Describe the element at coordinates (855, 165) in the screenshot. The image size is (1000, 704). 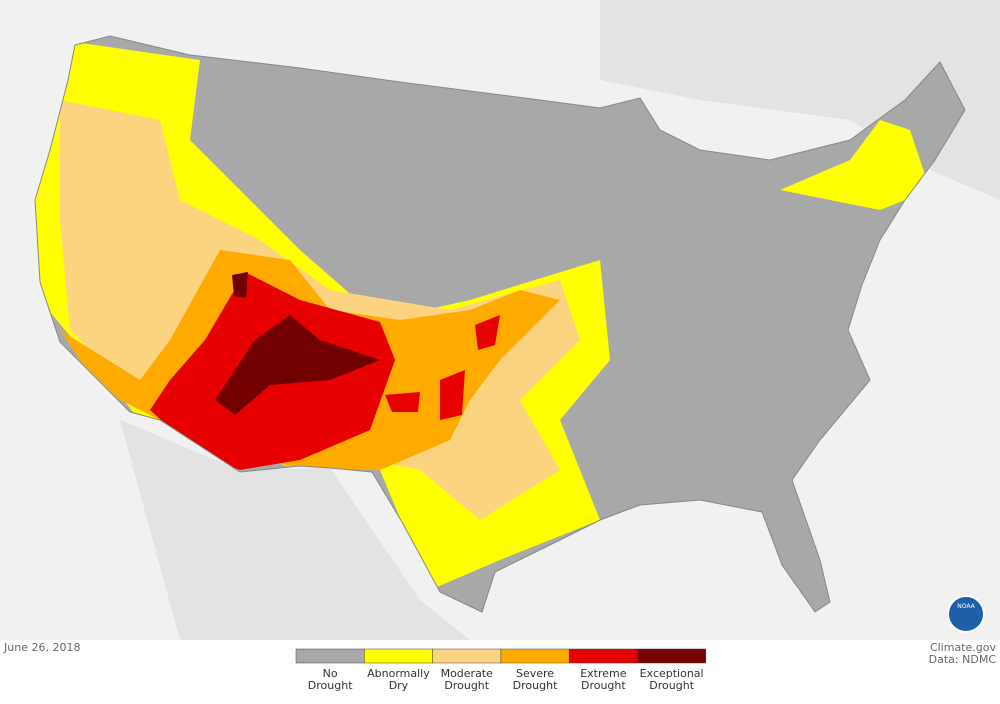
I see `dry-northeast` at that location.